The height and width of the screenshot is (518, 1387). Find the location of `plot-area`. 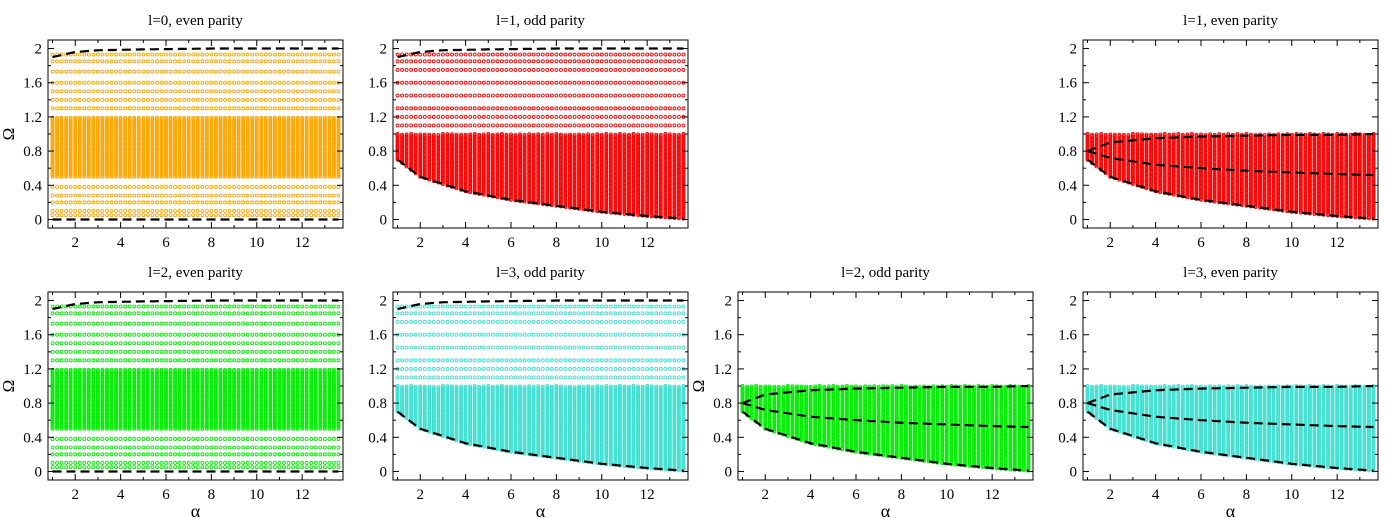

plot-area is located at coordinates (195, 134).